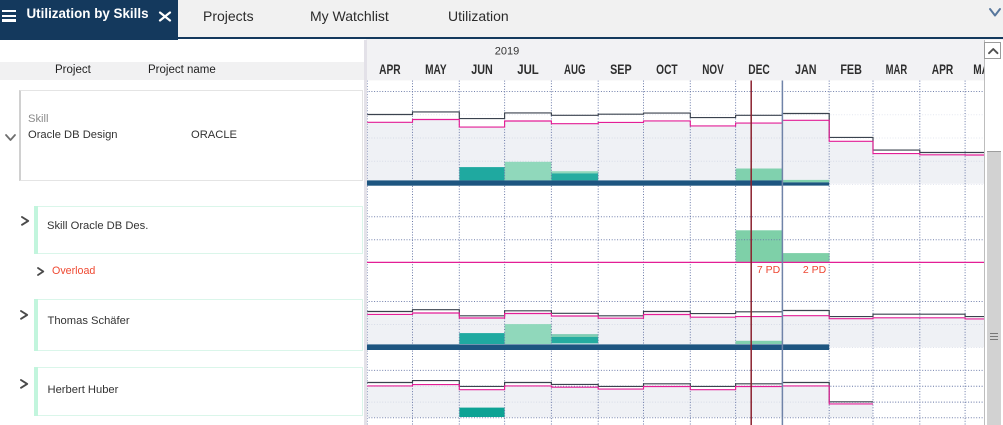 The image size is (1003, 425). I want to click on svg-text: DEC, so click(759, 69).